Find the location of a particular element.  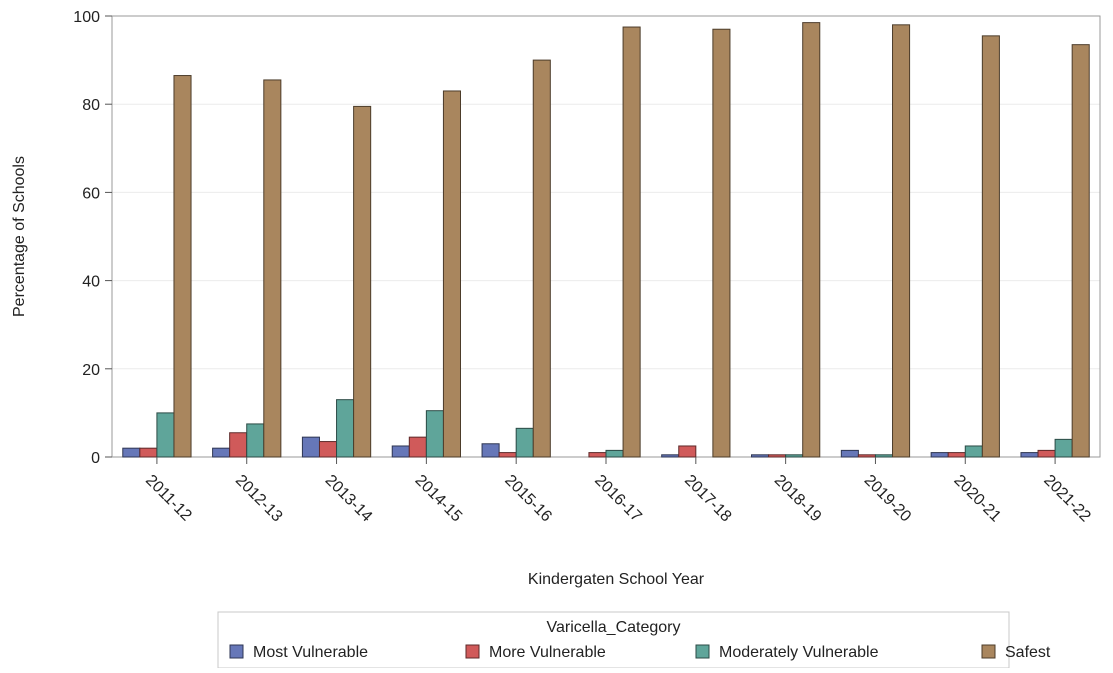

legend-label: More Vulnerable is located at coordinates (547, 652).